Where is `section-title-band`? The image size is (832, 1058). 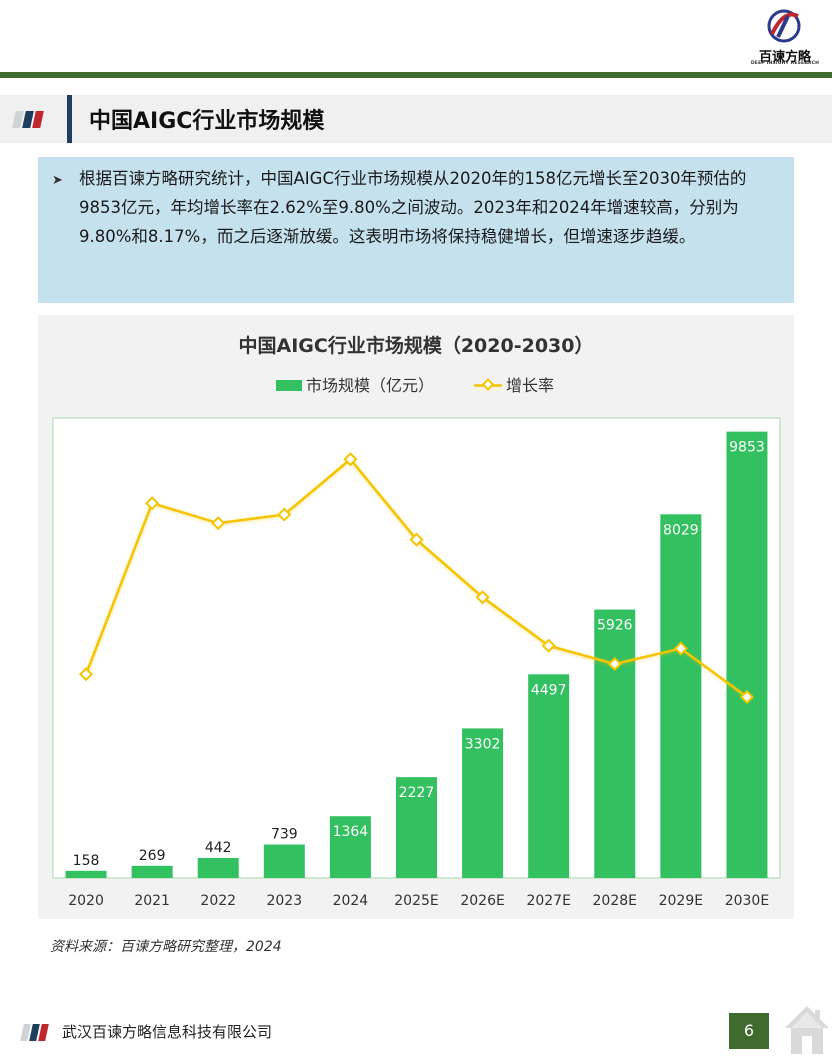 section-title-band is located at coordinates (416, 119).